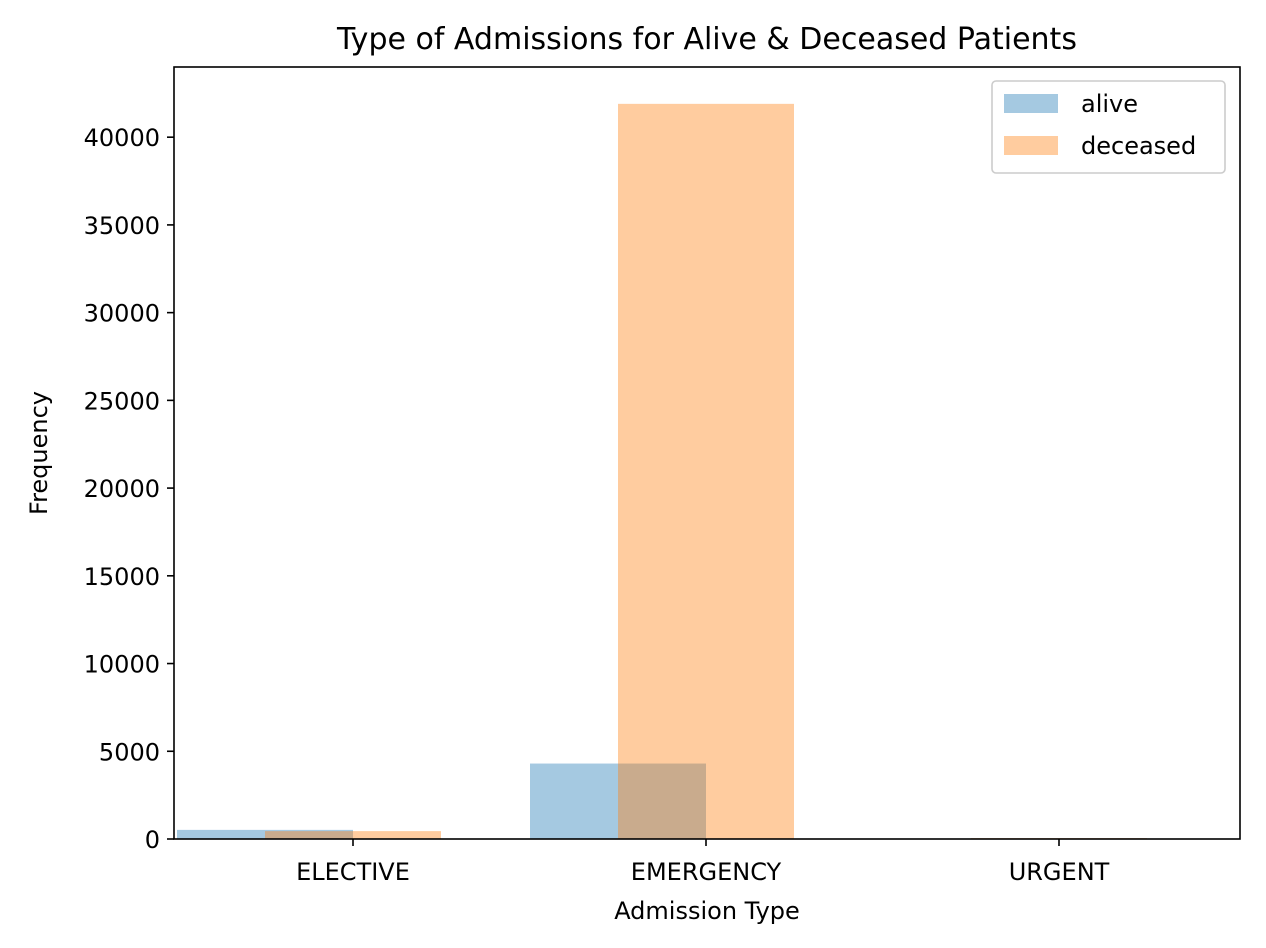  I want to click on x-tick-label: EMERGENCY, so click(706, 872).